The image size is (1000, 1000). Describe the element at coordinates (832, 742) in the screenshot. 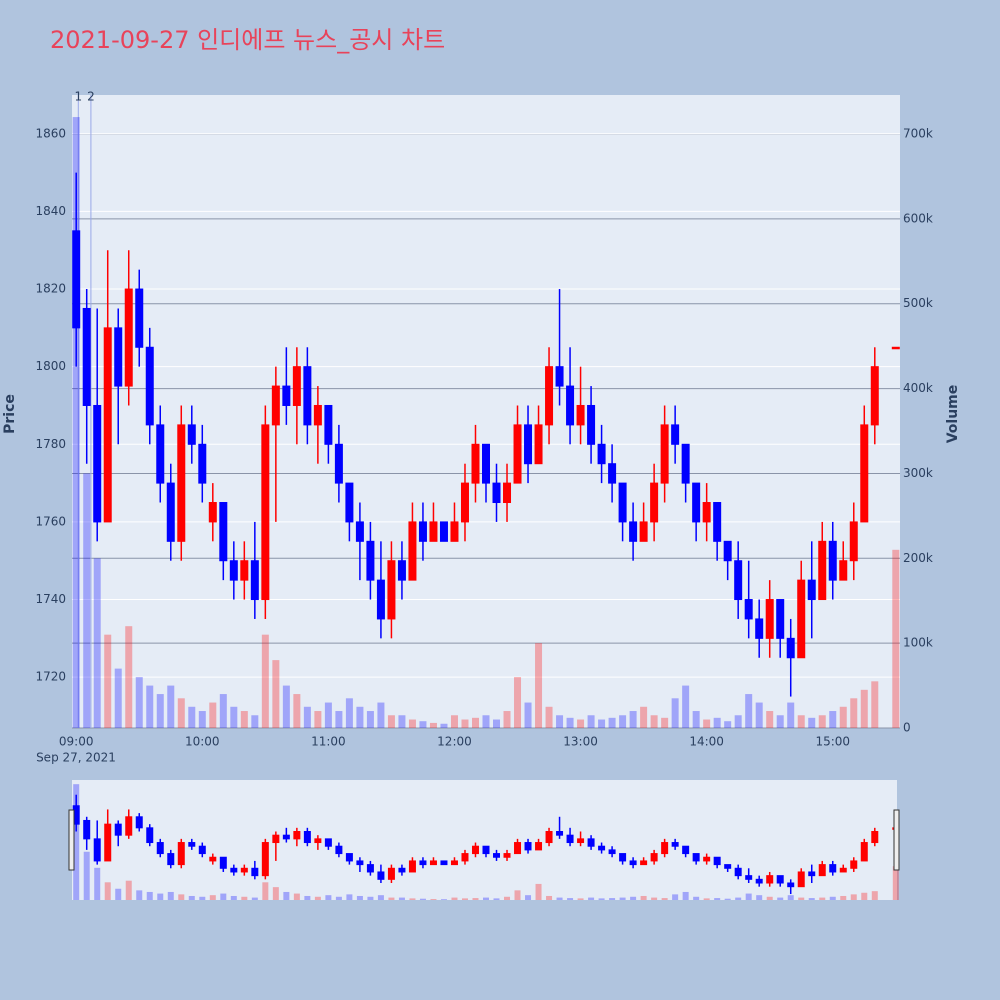

I see `x-tick-label: 15:00` at that location.